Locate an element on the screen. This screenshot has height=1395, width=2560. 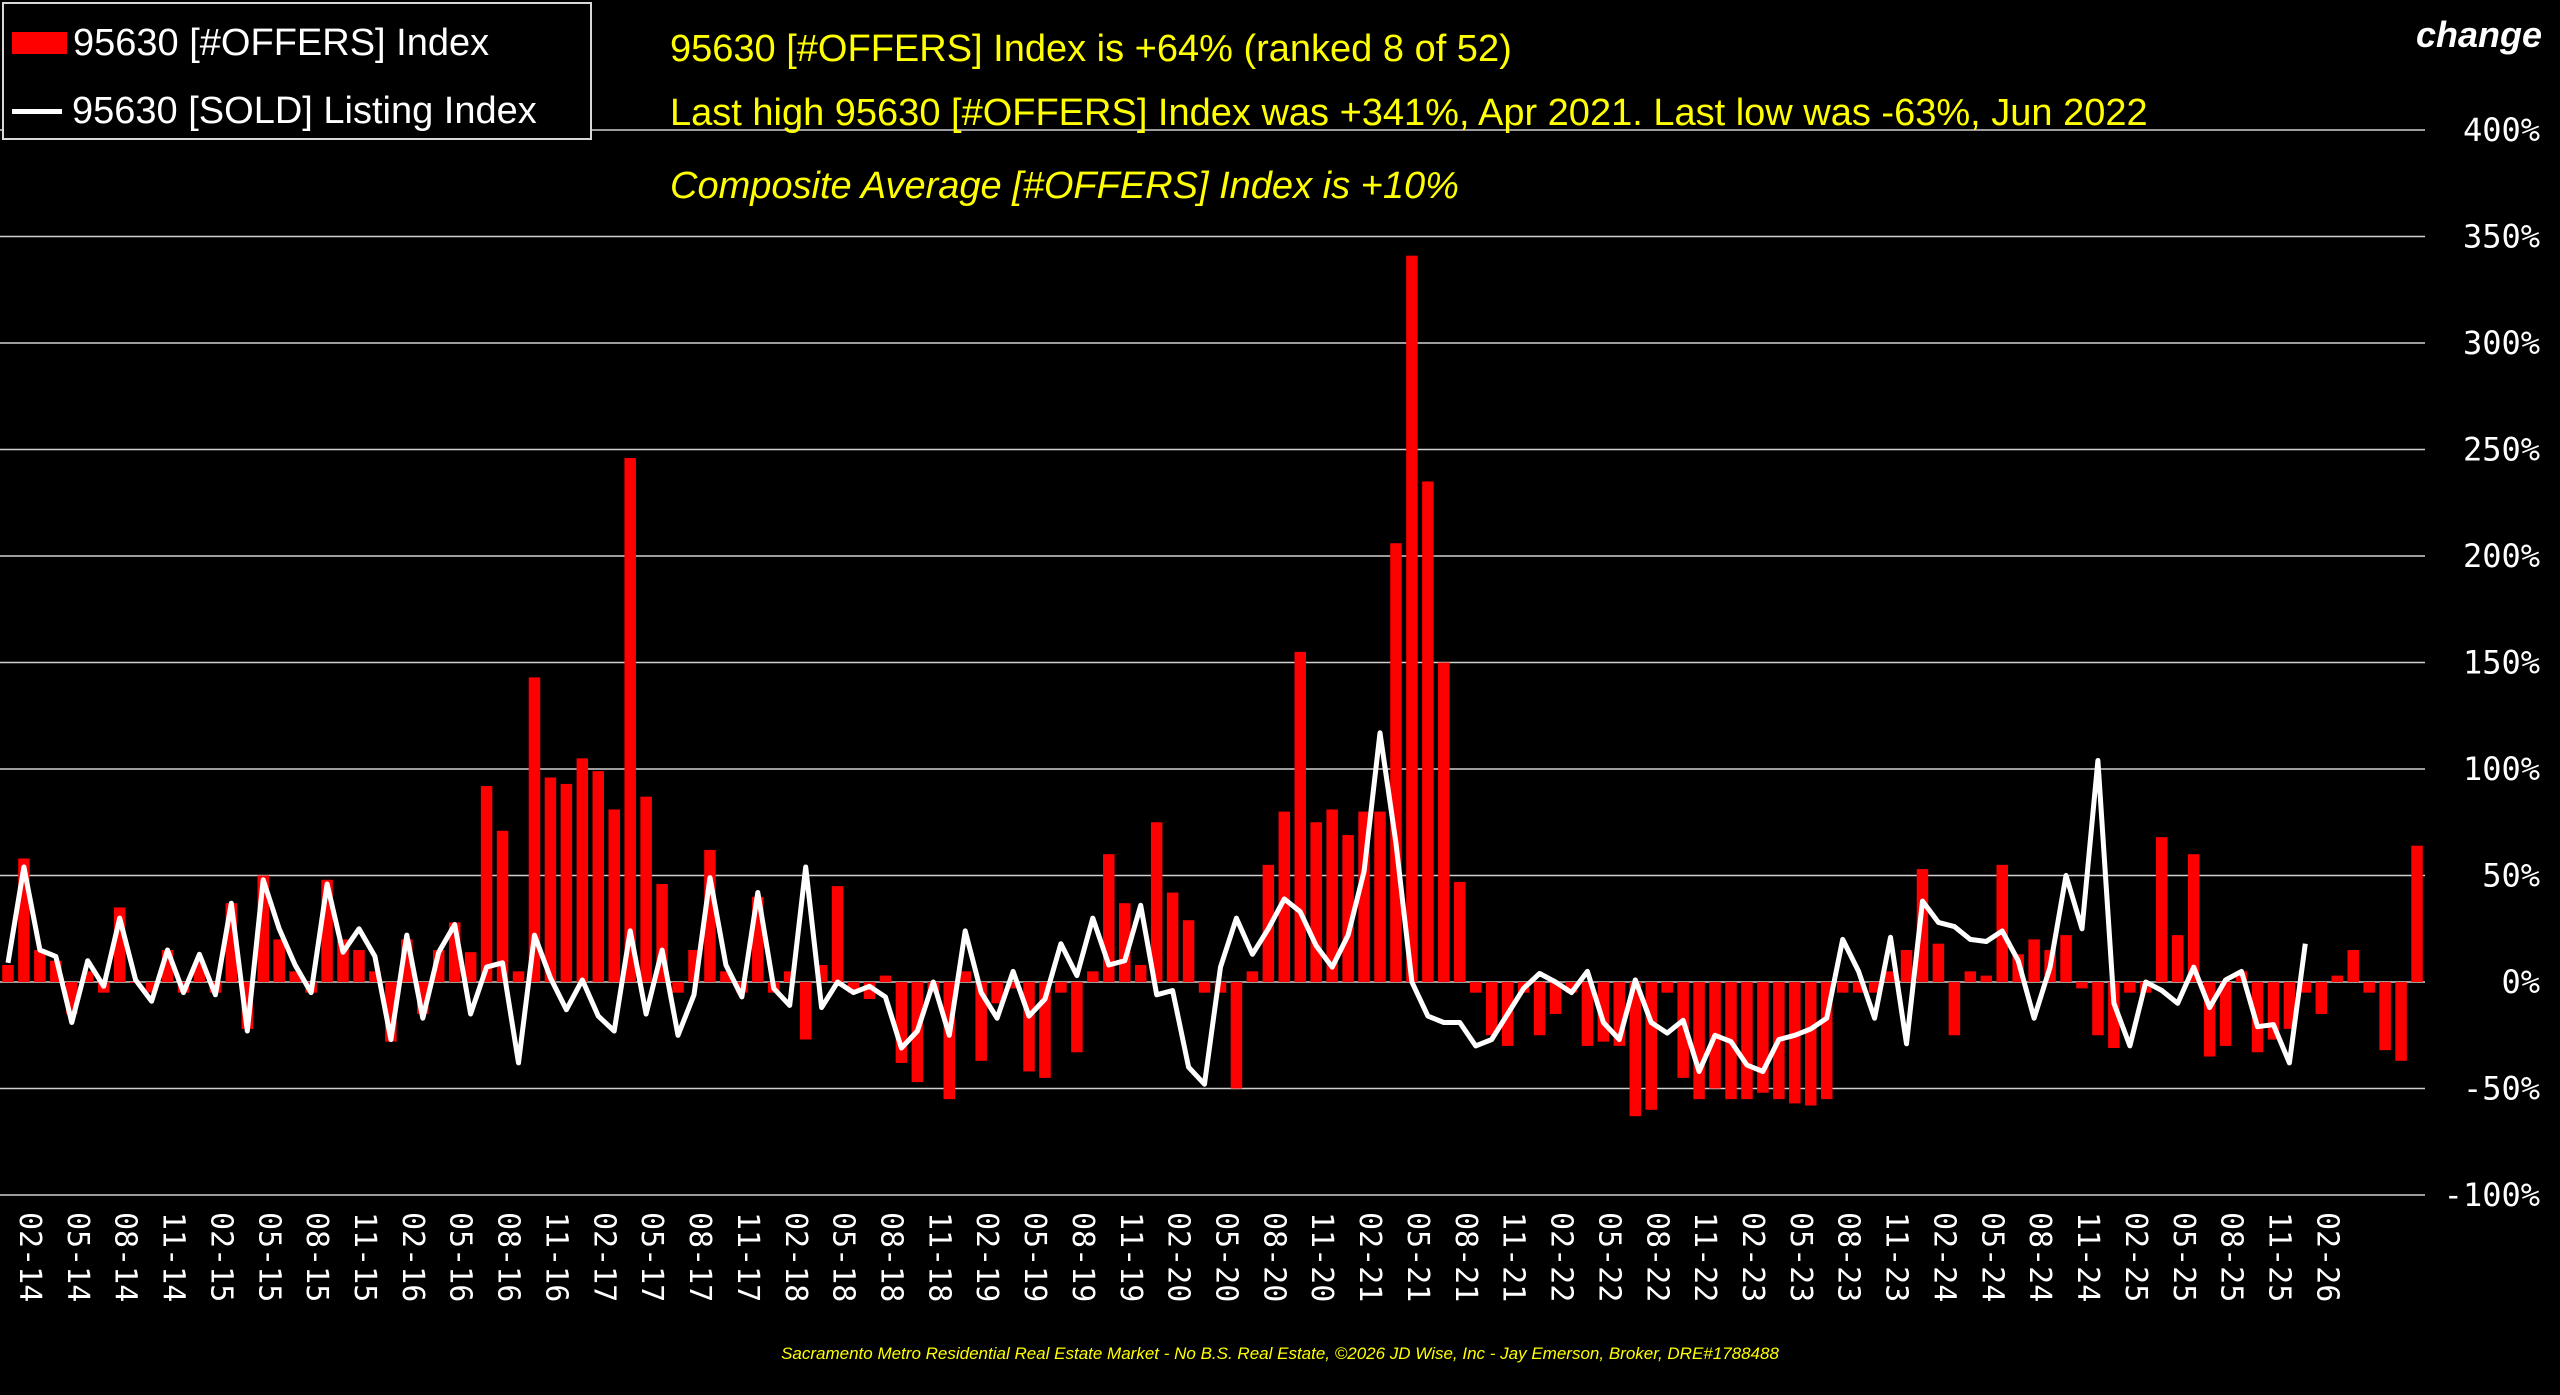
x-tick-label: 02-19 is located at coordinates (986, 1257).